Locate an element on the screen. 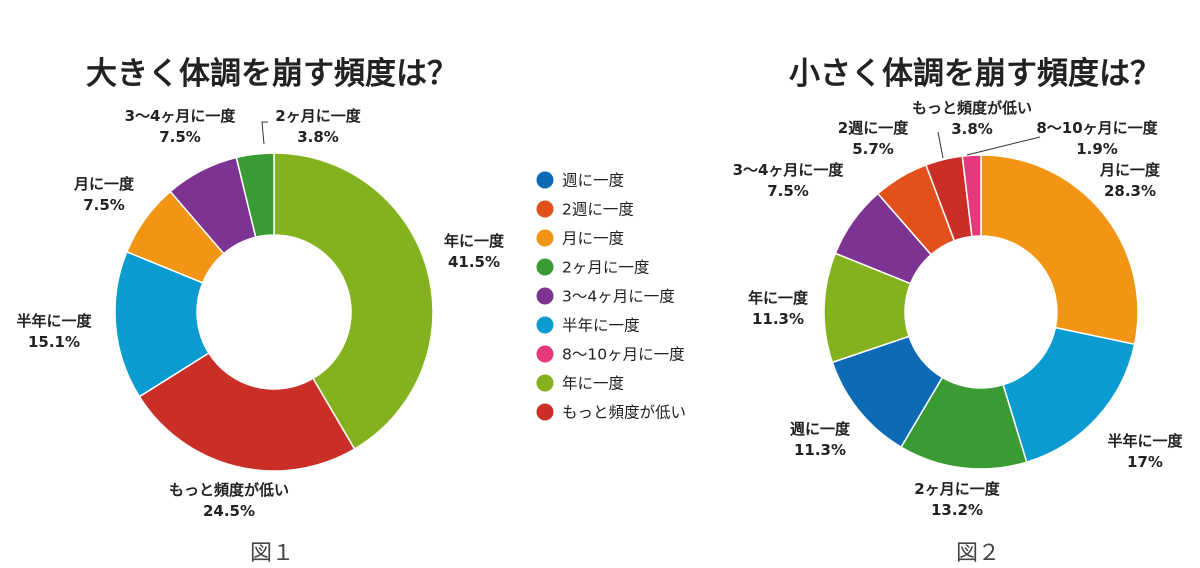  legend-label-5: 3〜4ヶ月に一度 is located at coordinates (618, 297).